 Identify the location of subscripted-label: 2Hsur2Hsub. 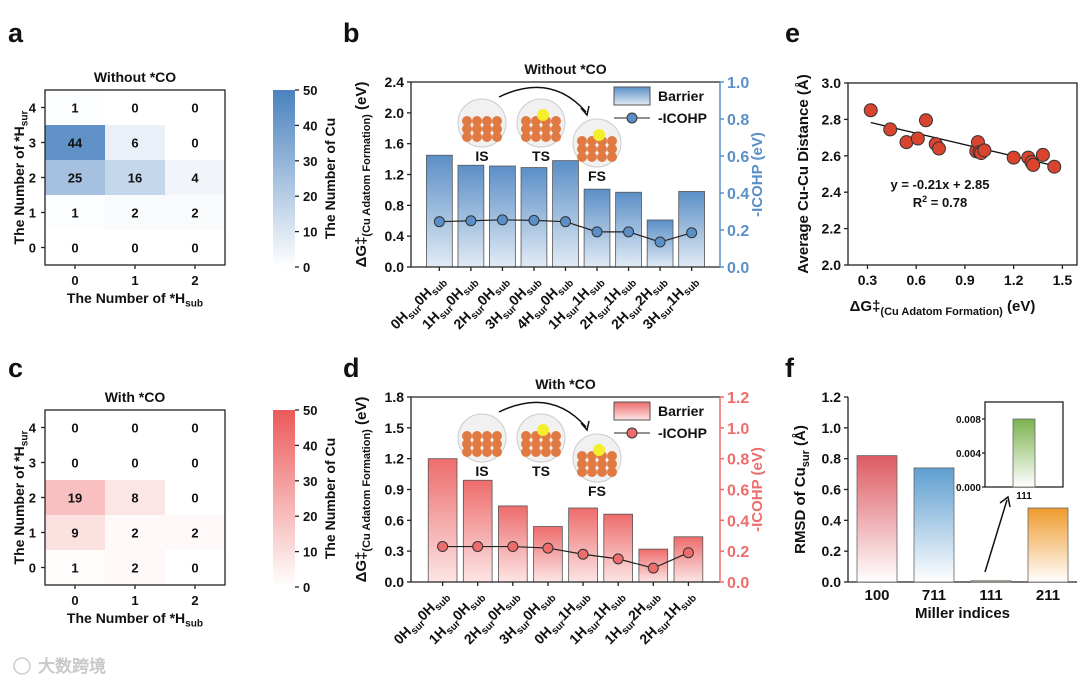
(639, 303).